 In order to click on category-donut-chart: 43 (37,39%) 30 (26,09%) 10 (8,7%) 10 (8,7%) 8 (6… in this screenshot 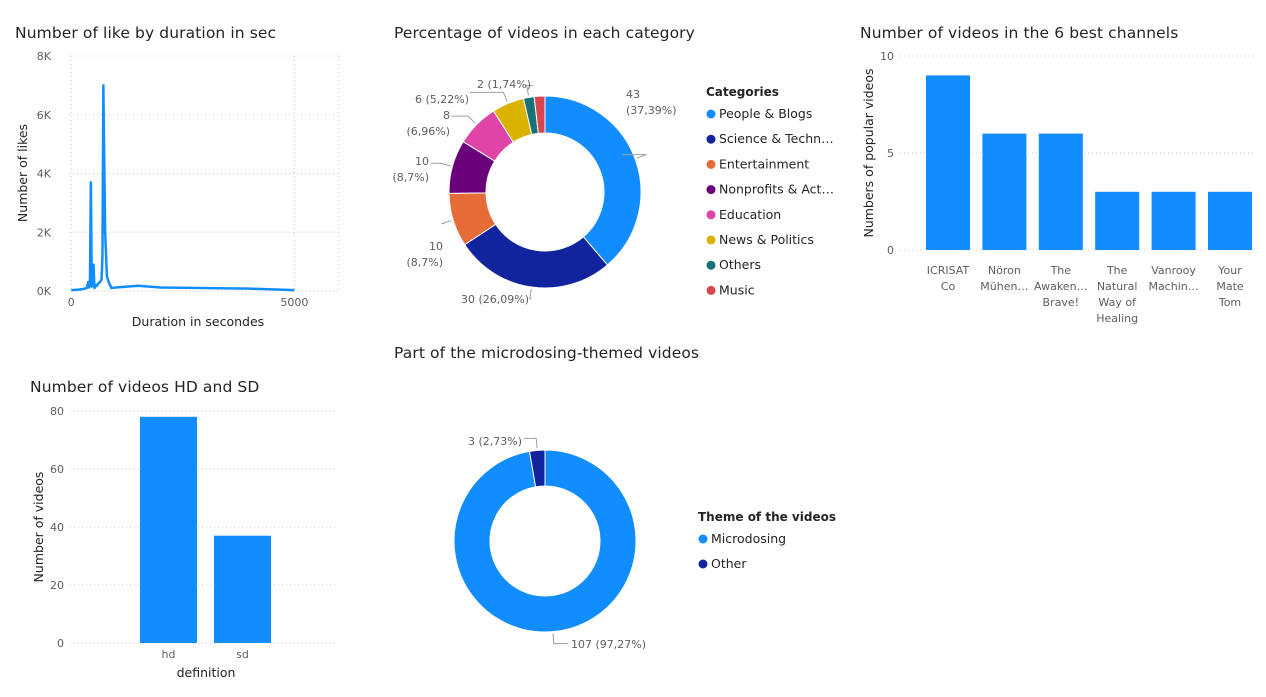, I will do `click(613, 192)`.